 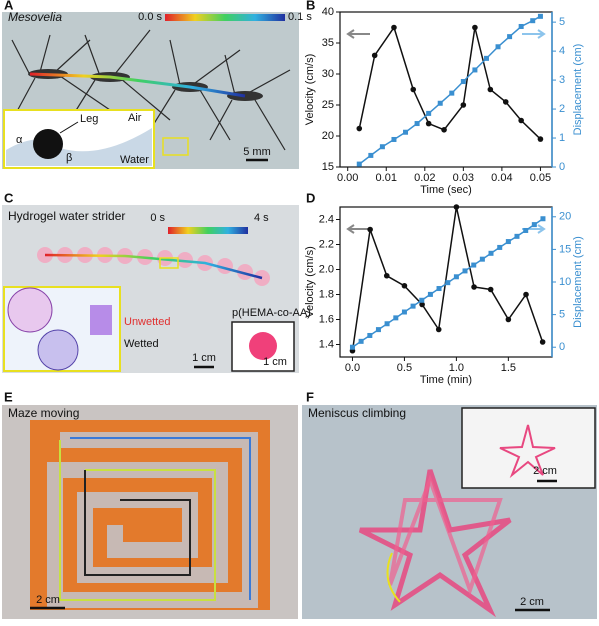 I want to click on panel-letter: C, so click(x=9, y=197).